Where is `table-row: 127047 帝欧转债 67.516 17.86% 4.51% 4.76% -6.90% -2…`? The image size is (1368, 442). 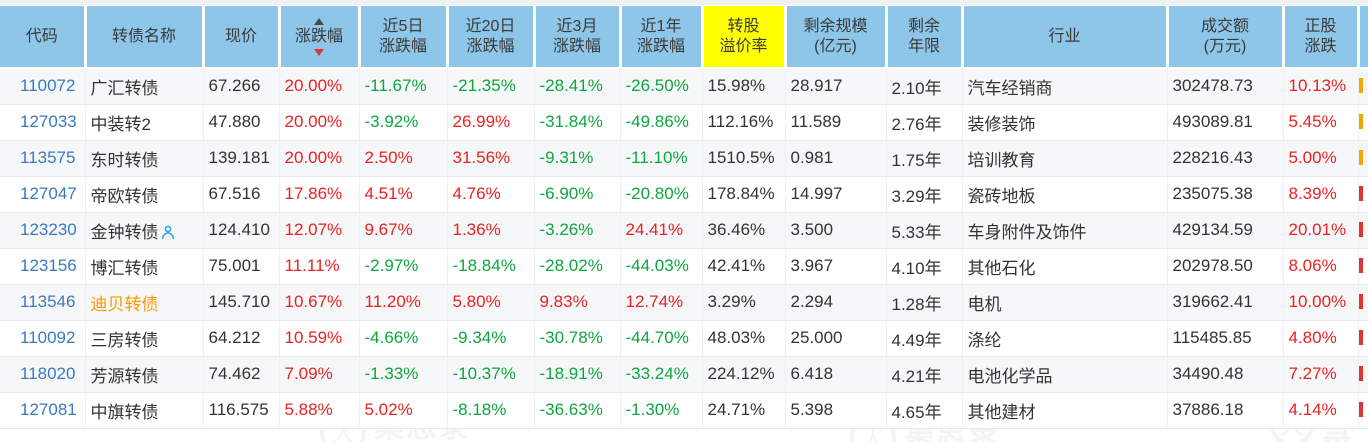
table-row: 127047 帝欧转债 67.516 17.86% 4.51% 4.76% -6.90% -2… is located at coordinates (684, 194).